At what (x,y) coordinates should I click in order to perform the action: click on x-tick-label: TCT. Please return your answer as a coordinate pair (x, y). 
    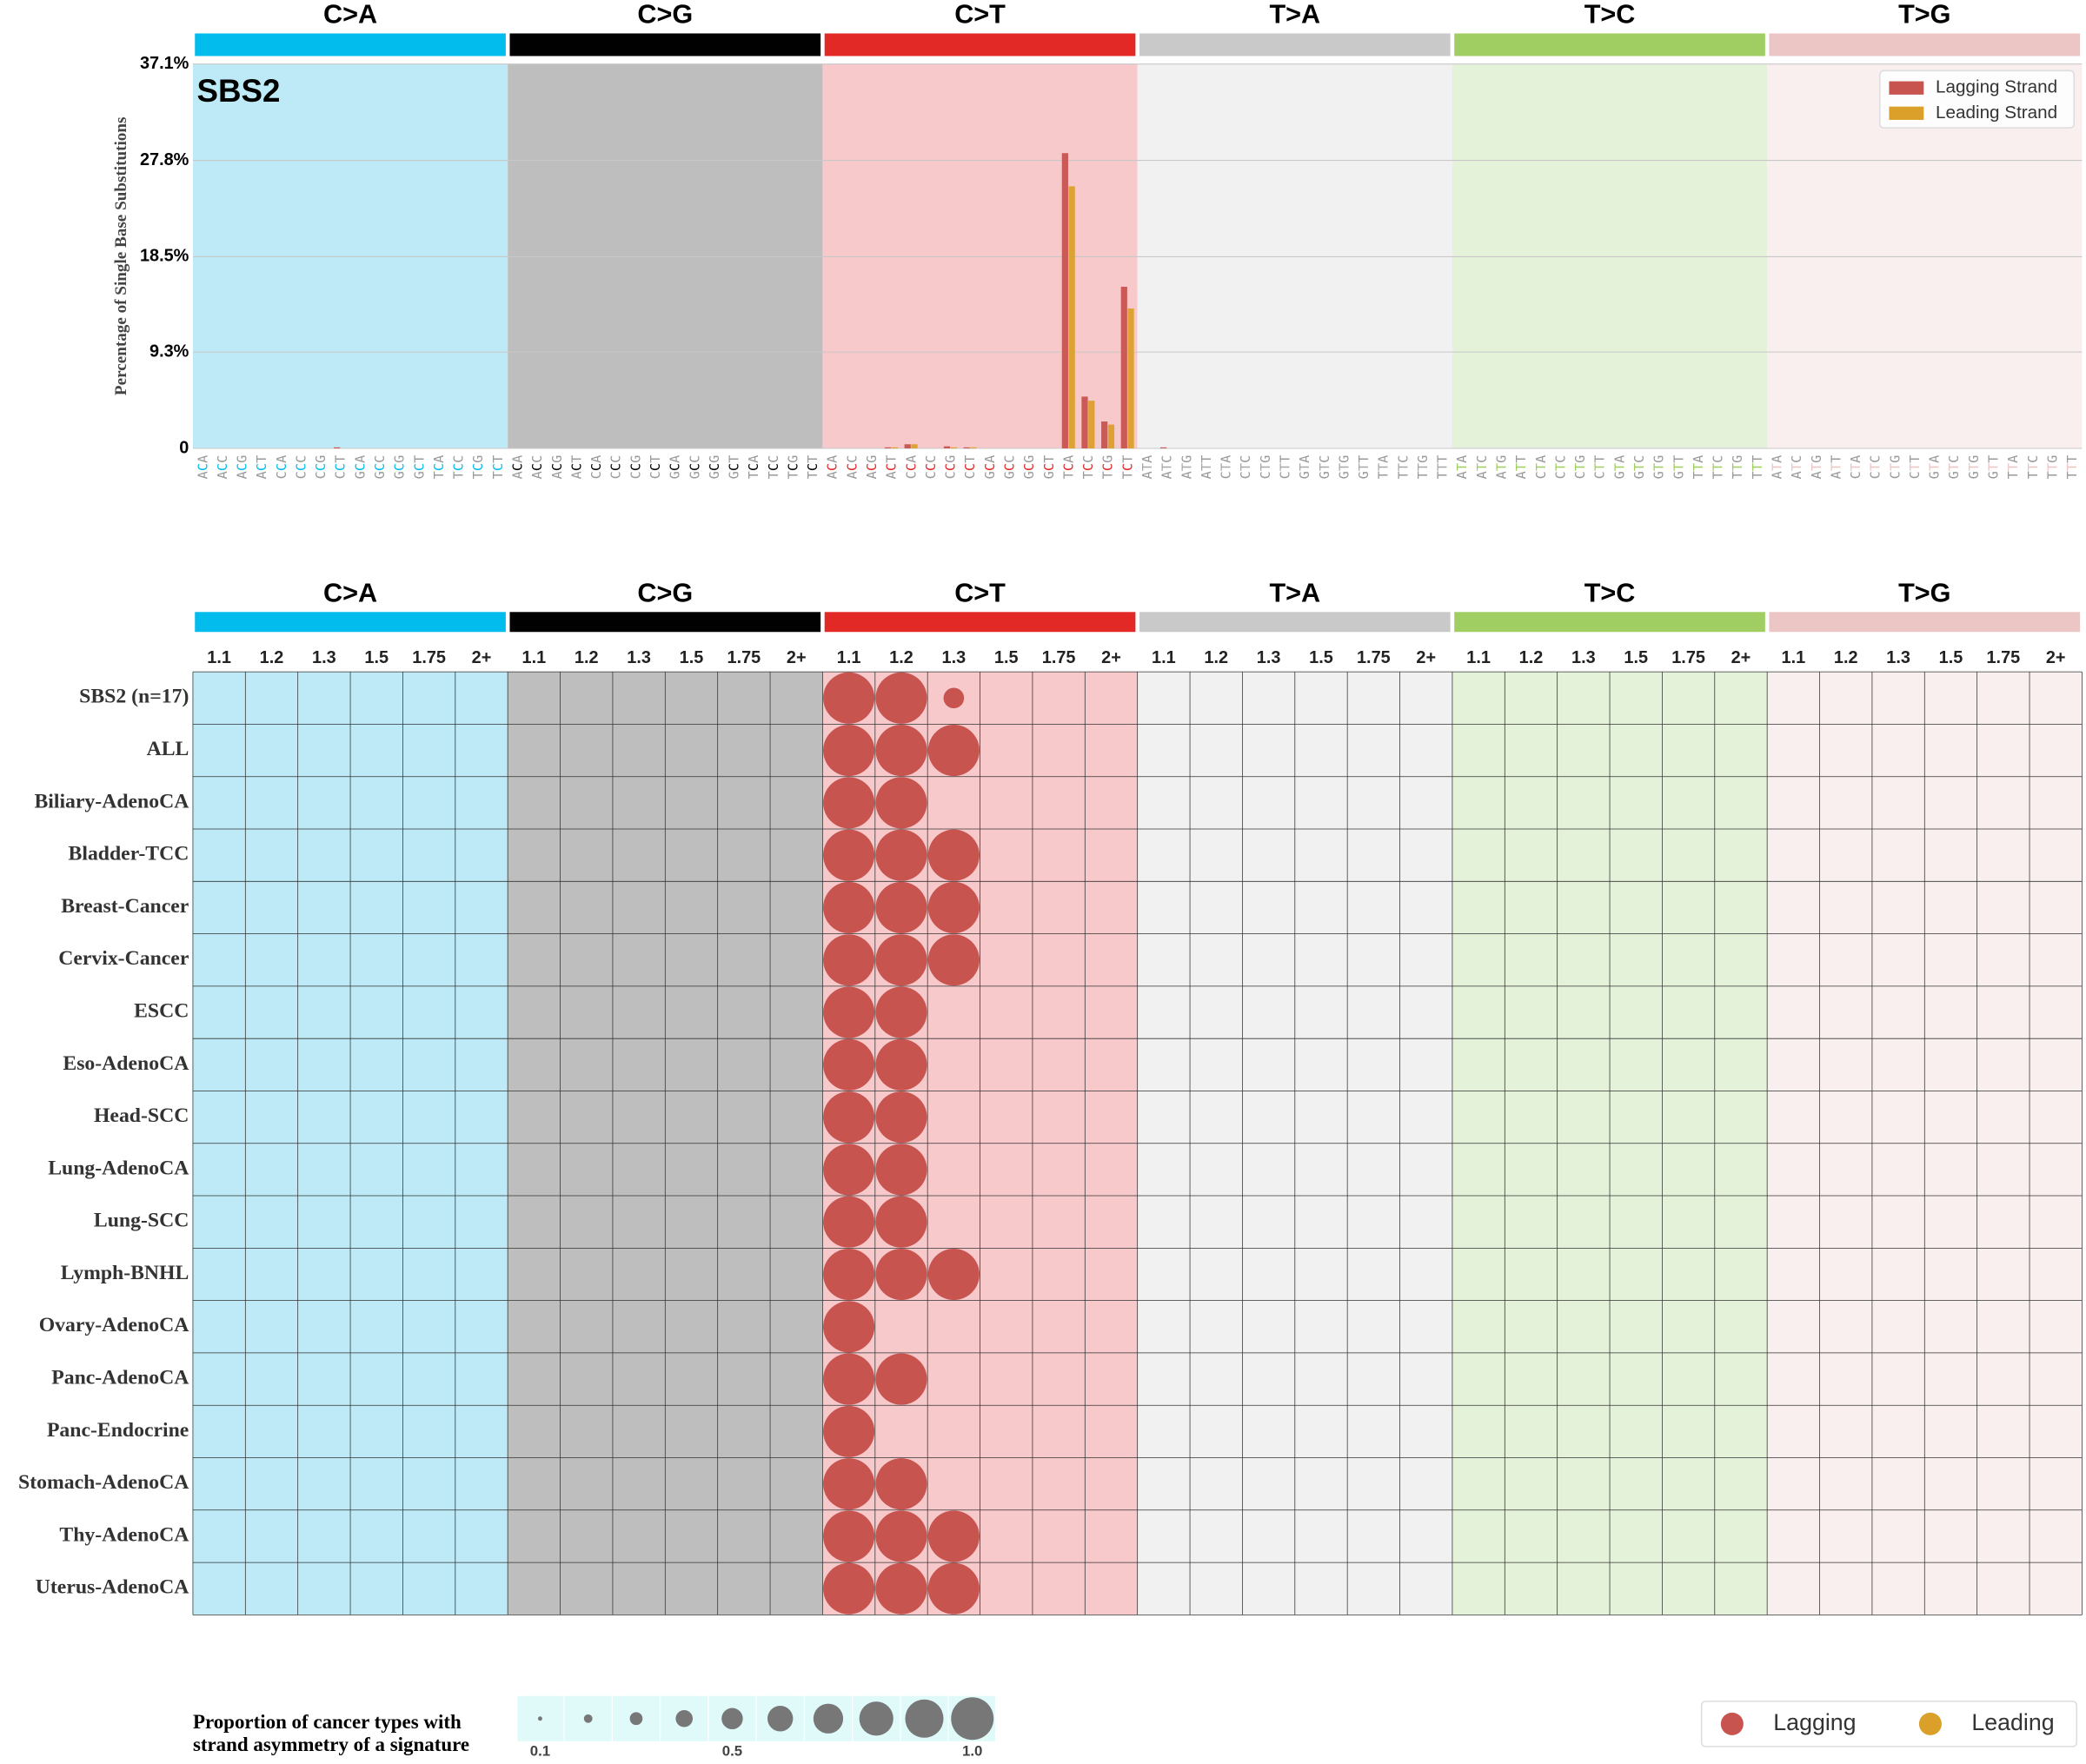
    Looking at the image, I should click on (497, 467).